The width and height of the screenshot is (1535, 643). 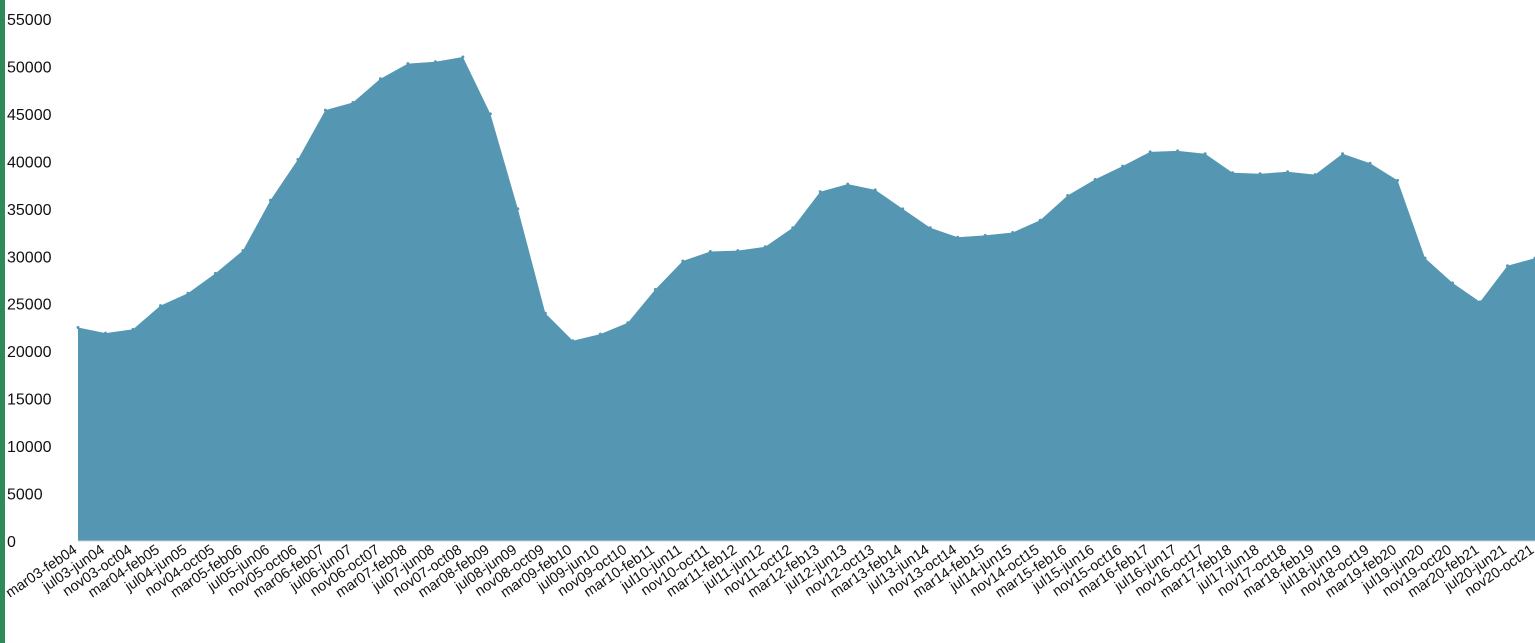 I want to click on y-tick-label: 20000, so click(x=29, y=352).